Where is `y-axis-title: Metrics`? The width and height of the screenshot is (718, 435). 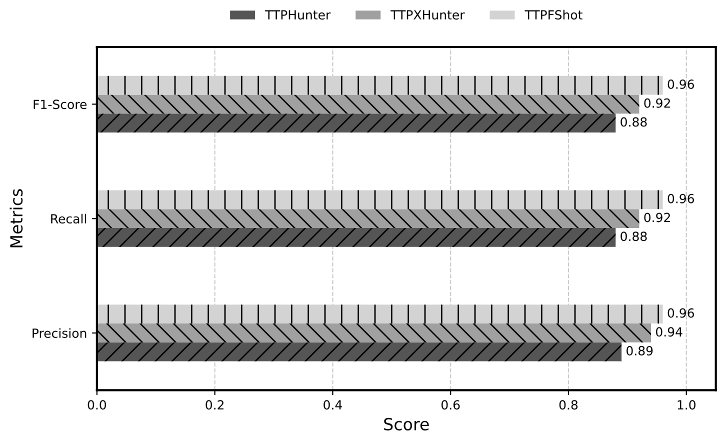
y-axis-title: Metrics is located at coordinates (16, 218).